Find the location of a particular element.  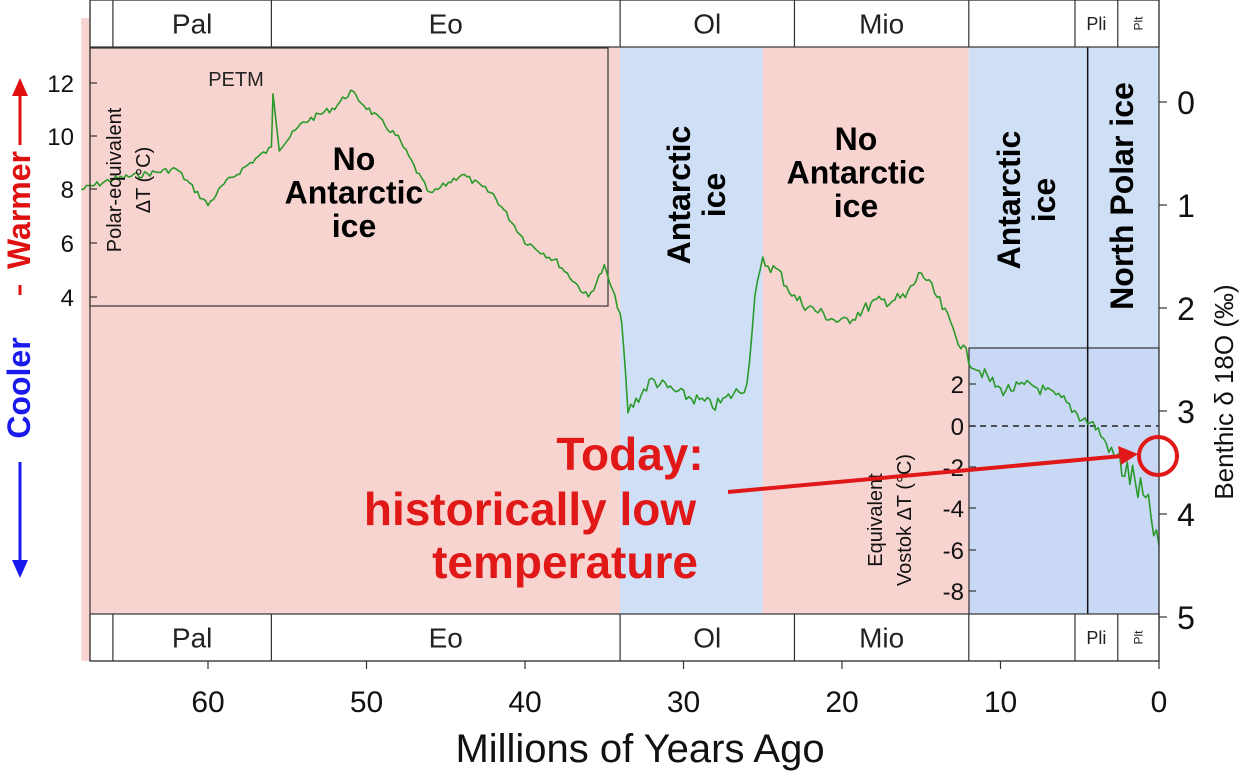

region-label-no-ice-2: ice is located at coordinates (856, 206).